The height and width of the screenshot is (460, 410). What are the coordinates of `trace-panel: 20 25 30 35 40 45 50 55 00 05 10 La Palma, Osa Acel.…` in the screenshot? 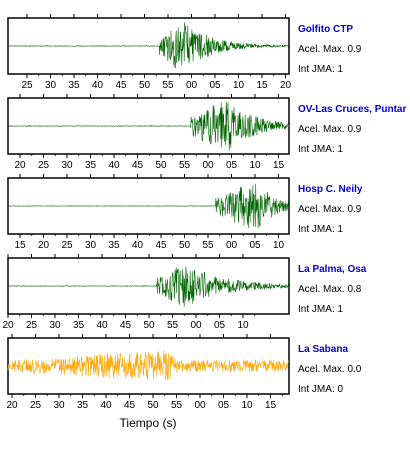 It's located at (184, 292).